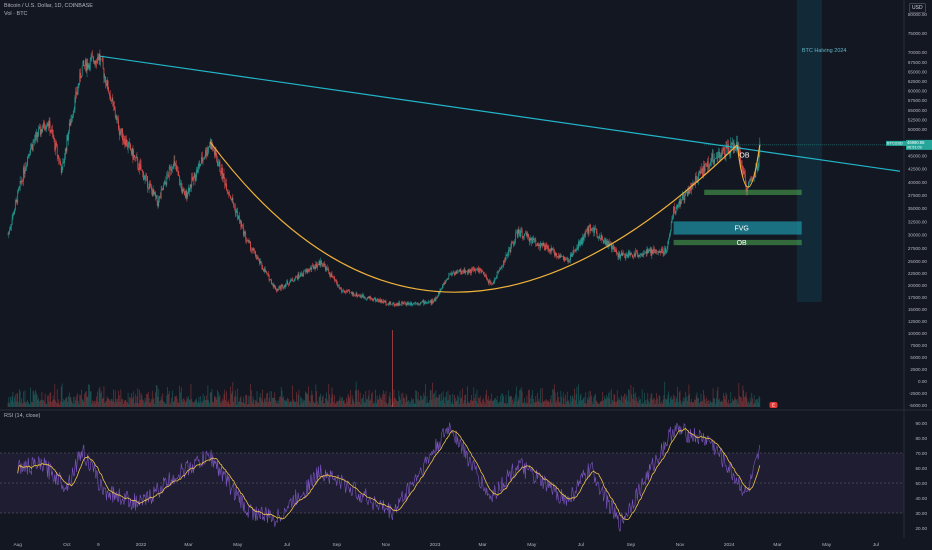  I want to click on price-tick-label: 45000.00, so click(918, 155).